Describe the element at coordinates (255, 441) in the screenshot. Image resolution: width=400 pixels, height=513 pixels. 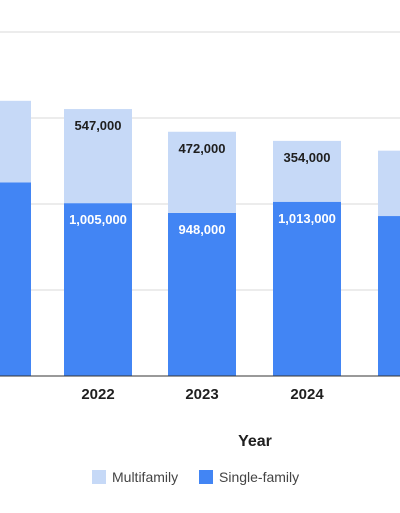
I see `x-axis-title: Year` at that location.